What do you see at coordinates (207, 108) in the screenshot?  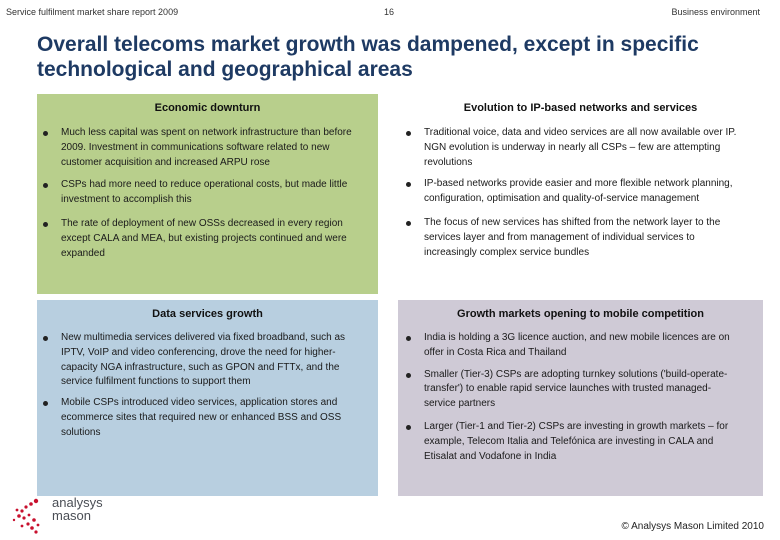 I see `box-title: Economic downturn` at bounding box center [207, 108].